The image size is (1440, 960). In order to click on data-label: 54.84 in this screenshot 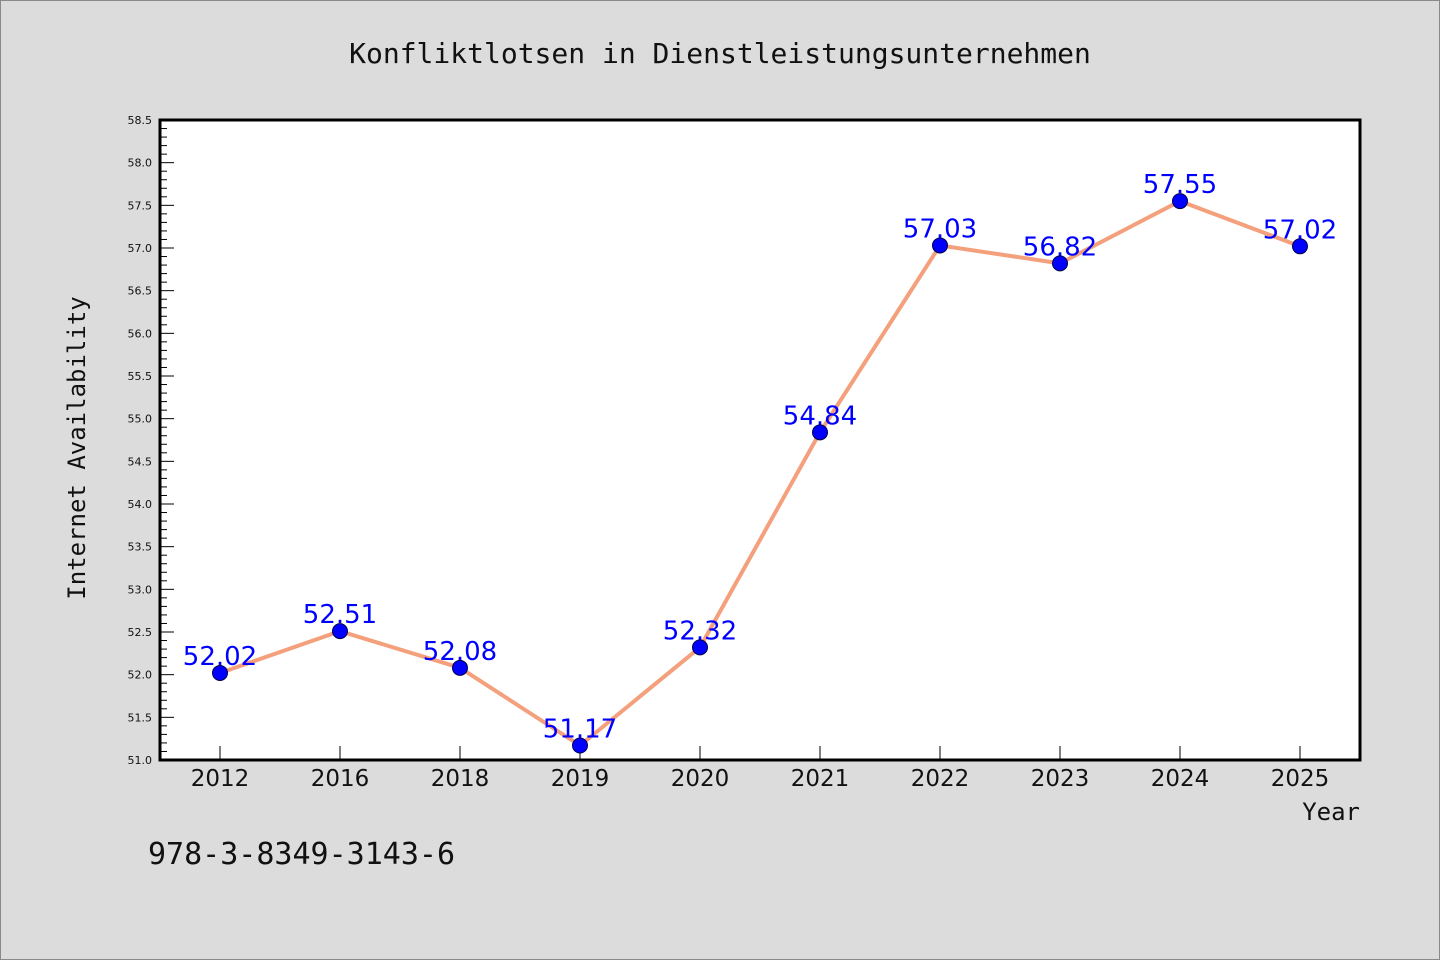, I will do `click(820, 416)`.